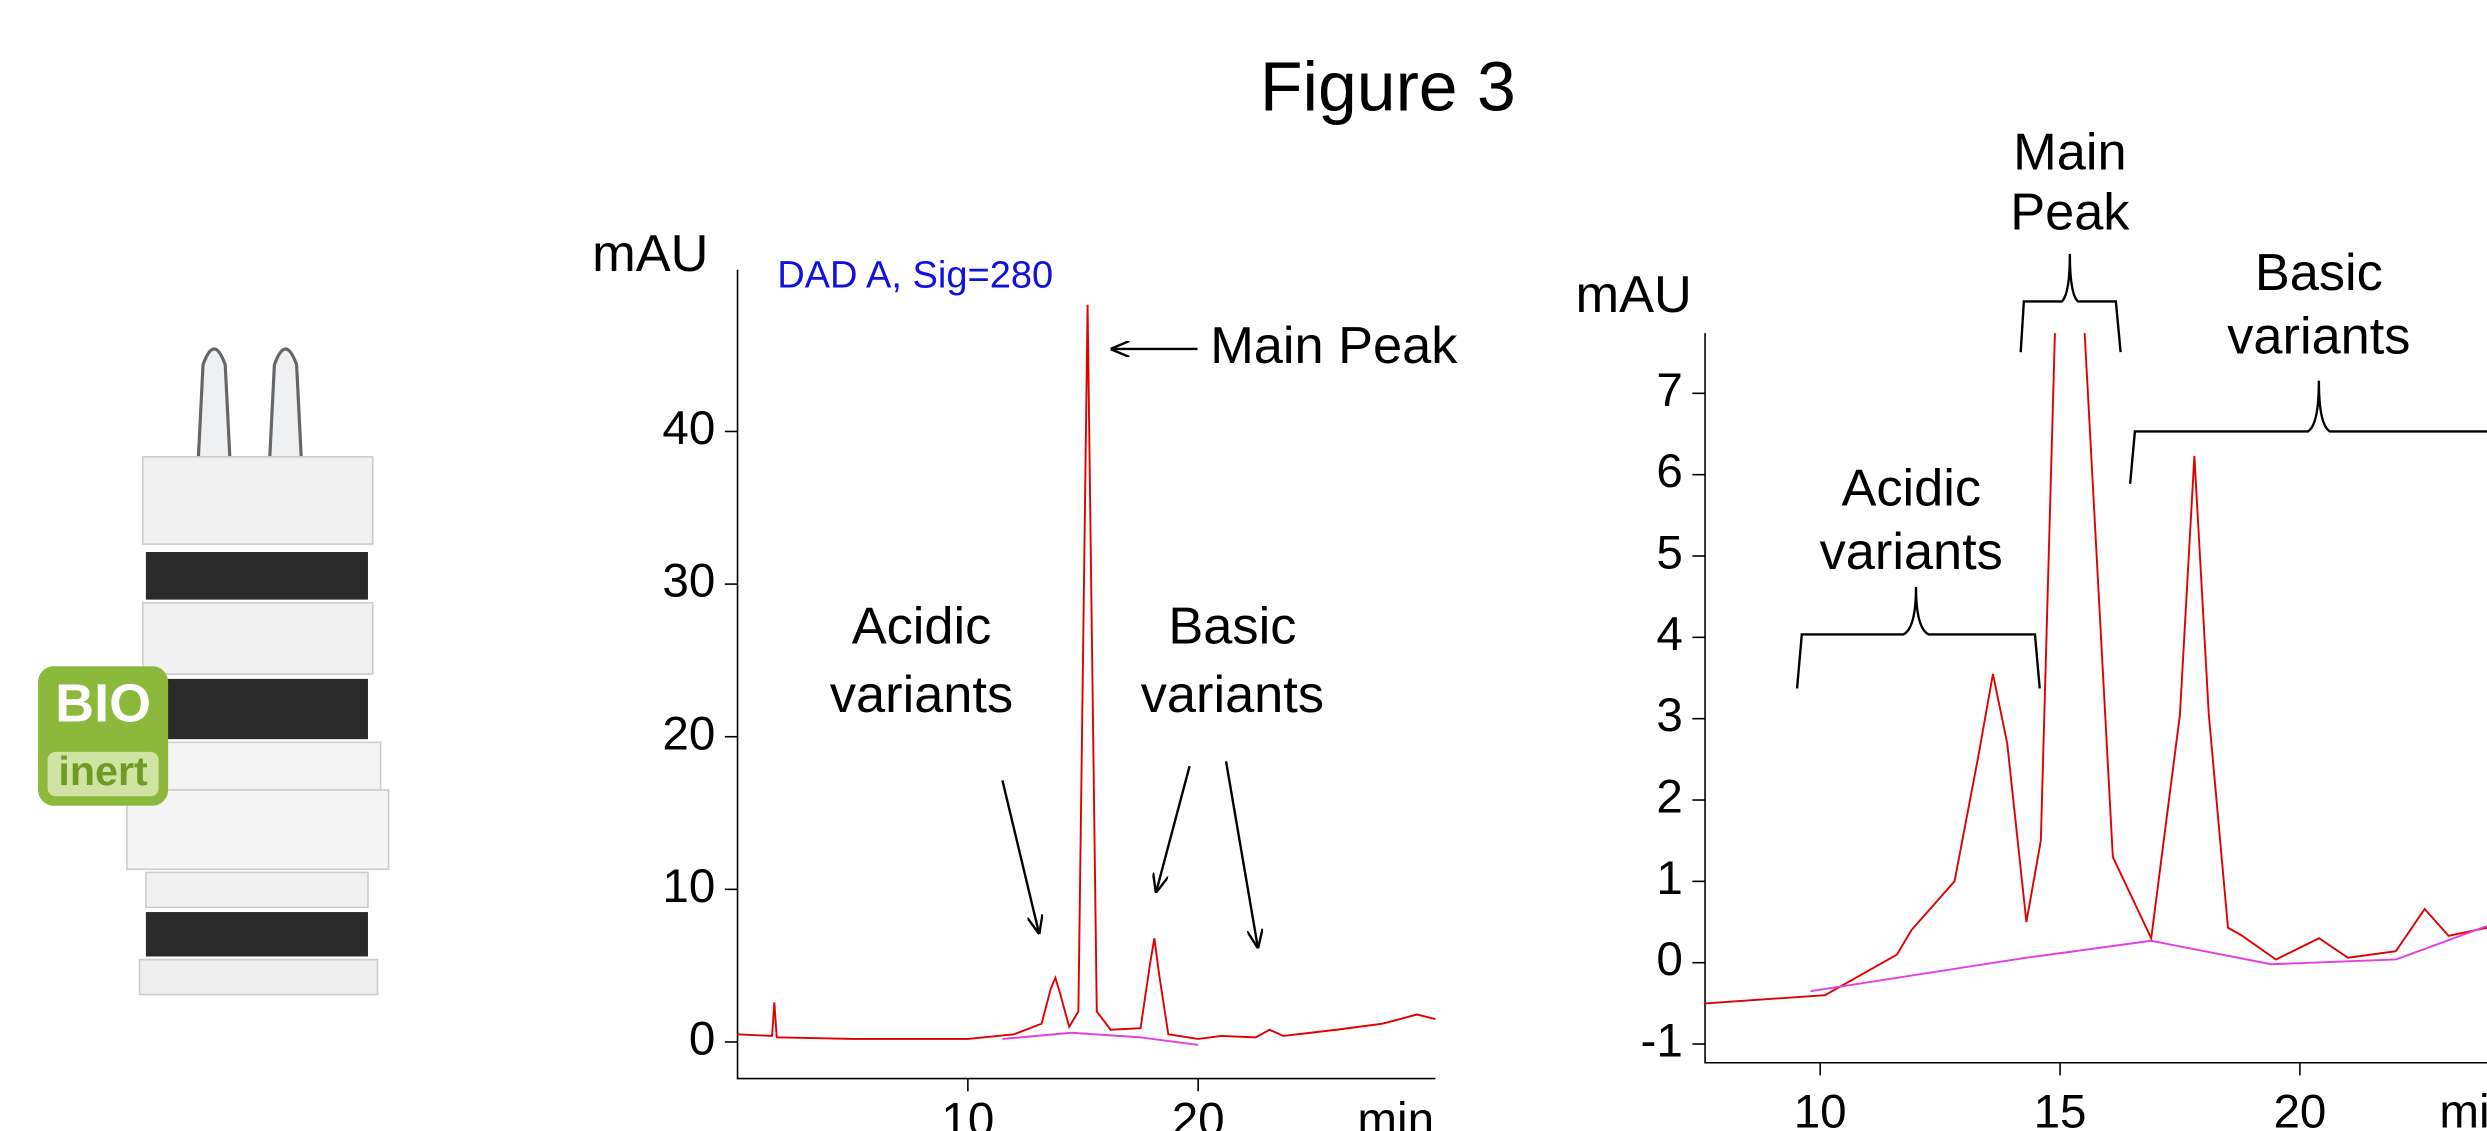  What do you see at coordinates (1669, 715) in the screenshot?
I see `y-tick-label: 3` at bounding box center [1669, 715].